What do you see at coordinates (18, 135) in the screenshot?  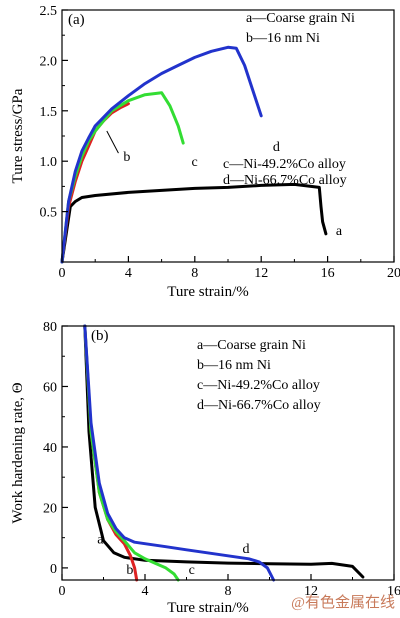 I see `y-axis-label: Ture stress/GPa` at bounding box center [18, 135].